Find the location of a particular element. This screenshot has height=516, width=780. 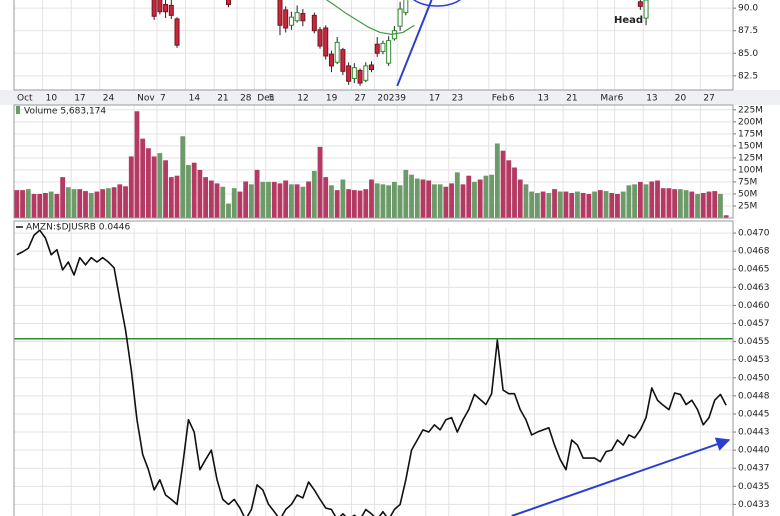

x-tick-label: 2023 is located at coordinates (388, 99).